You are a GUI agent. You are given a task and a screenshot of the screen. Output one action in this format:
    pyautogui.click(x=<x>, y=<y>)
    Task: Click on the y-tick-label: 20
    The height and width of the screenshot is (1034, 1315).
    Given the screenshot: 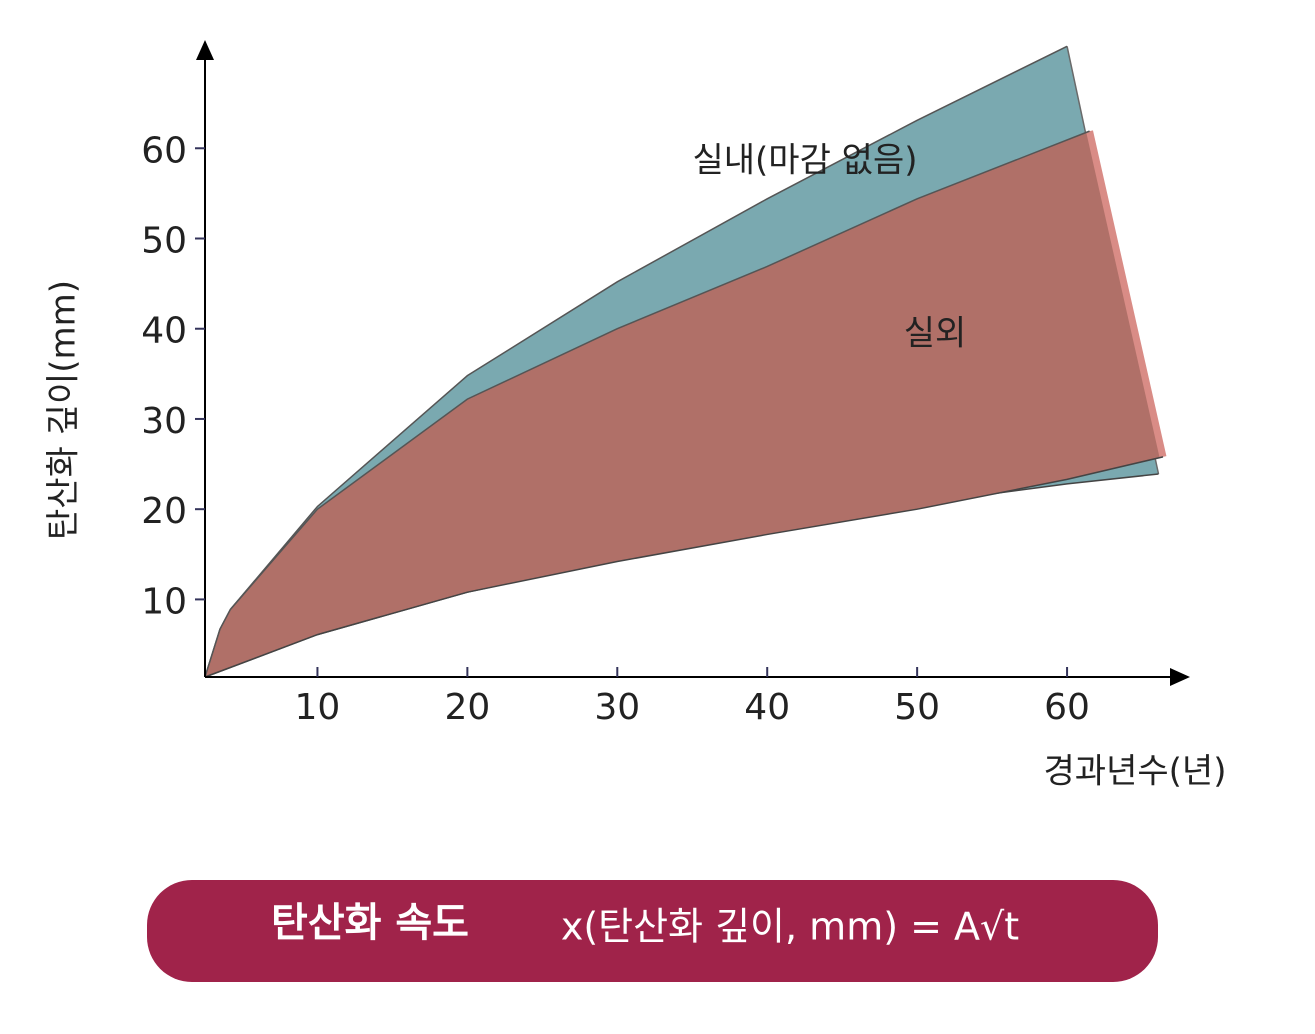 What is the action you would take?
    pyautogui.click(x=164, y=511)
    